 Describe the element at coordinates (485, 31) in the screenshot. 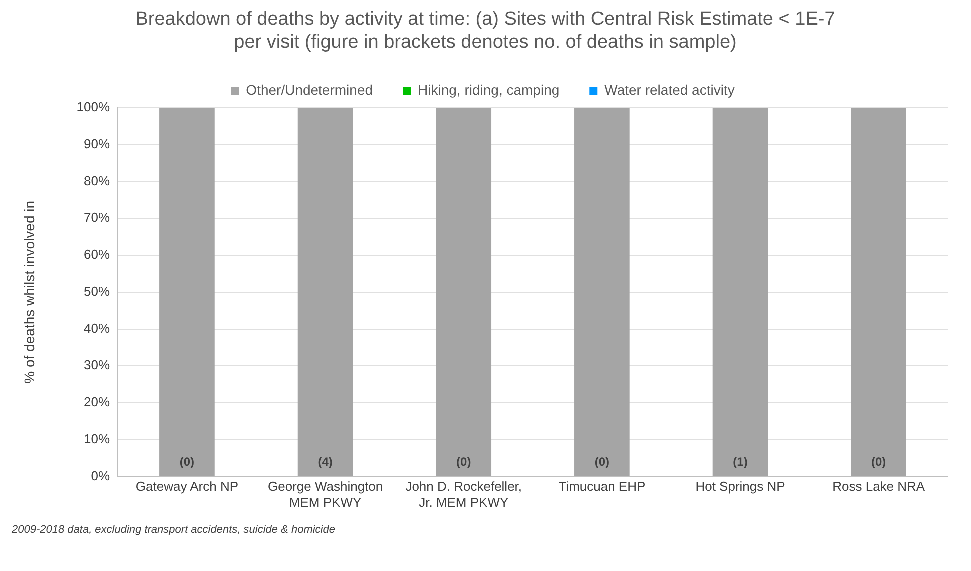

I see `chart-title: Breakdown of deaths by activity at time: (a) Sites with Central Risk Estimate < 1E-7 per visit (figure in brackets denotes no. of deaths in sample)` at that location.